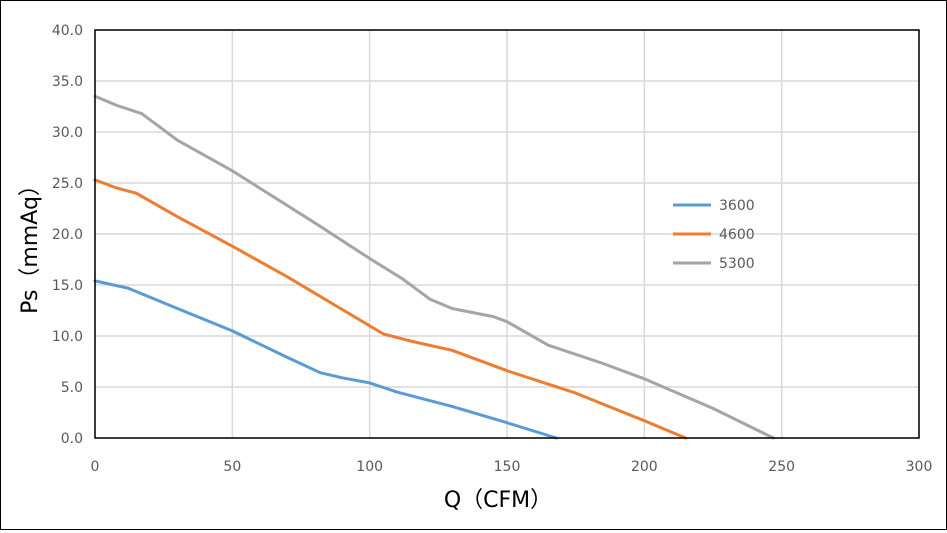 Image resolution: width=947 pixels, height=533 pixels. What do you see at coordinates (72, 388) in the screenshot?
I see `y-tick-label: 5.0` at bounding box center [72, 388].